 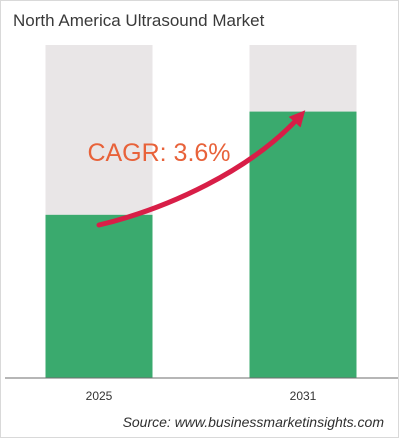 What do you see at coordinates (158, 153) in the screenshot?
I see `cagr-annotation: CAGR: 3.6%` at bounding box center [158, 153].